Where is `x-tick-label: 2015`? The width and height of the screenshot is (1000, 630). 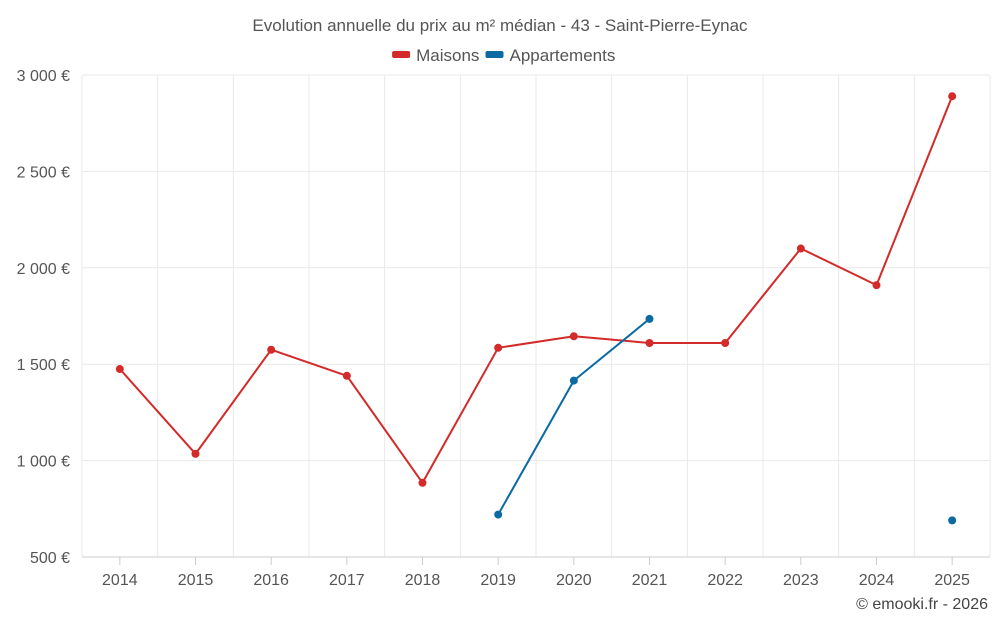 x-tick-label: 2015 is located at coordinates (196, 580).